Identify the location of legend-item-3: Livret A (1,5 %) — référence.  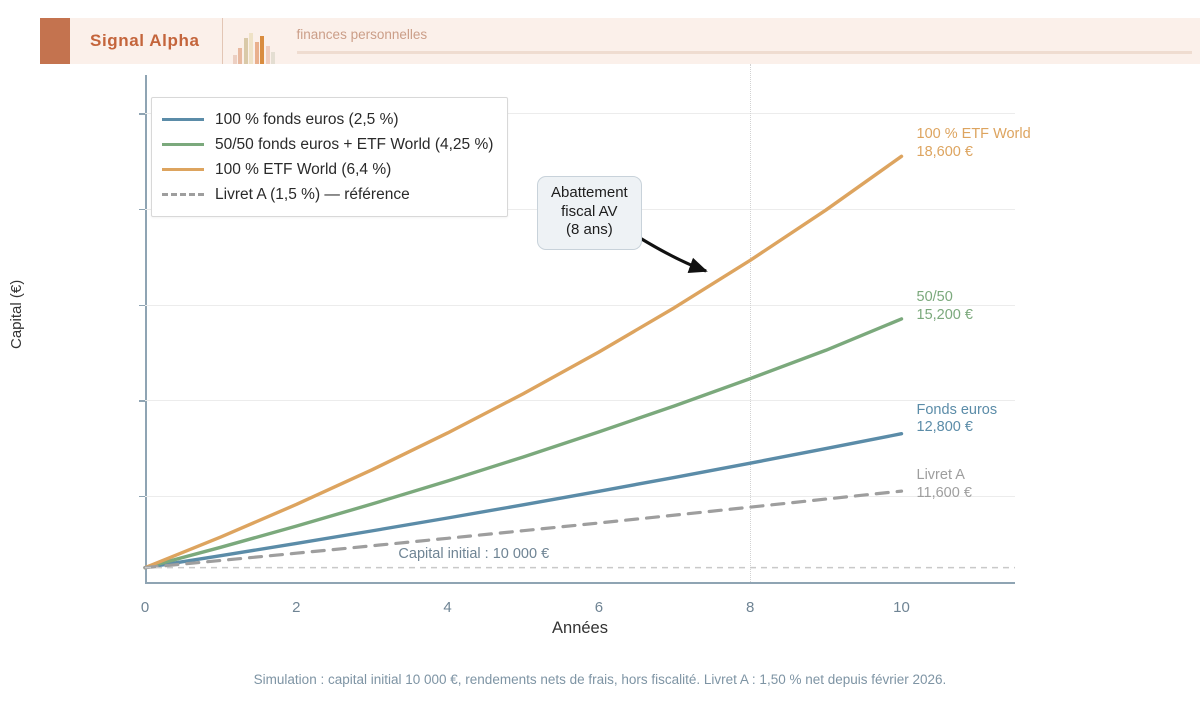
(327, 194).